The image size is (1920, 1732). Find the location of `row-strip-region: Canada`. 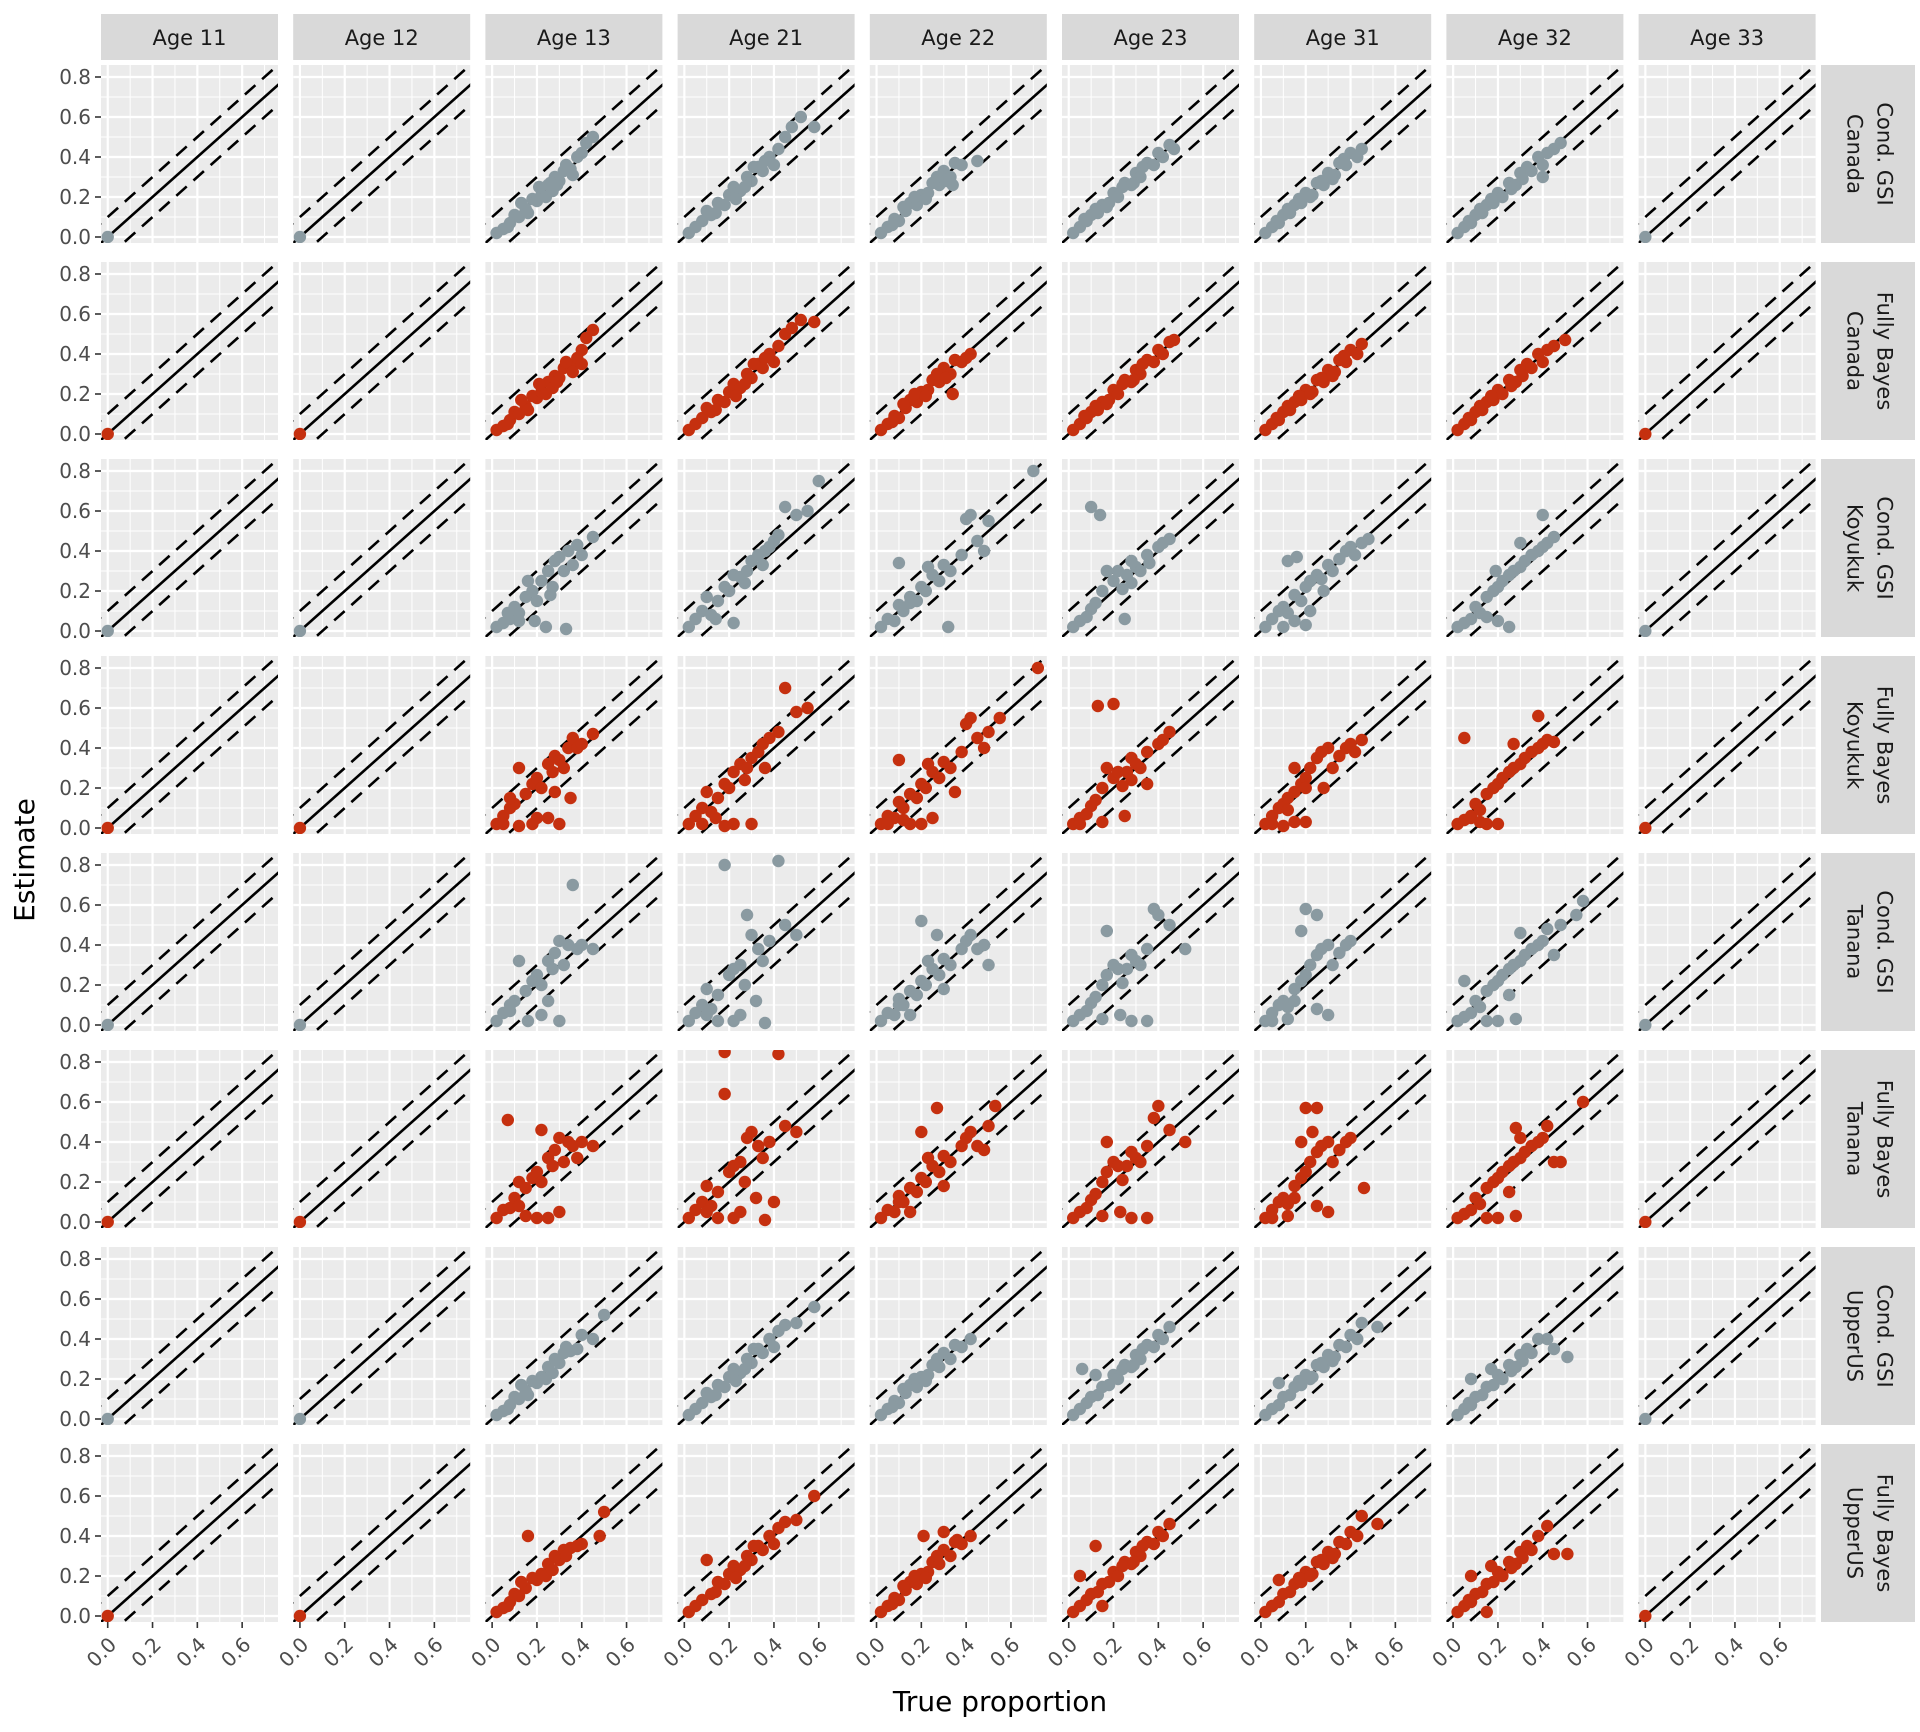

row-strip-region: Canada is located at coordinates (1855, 154).